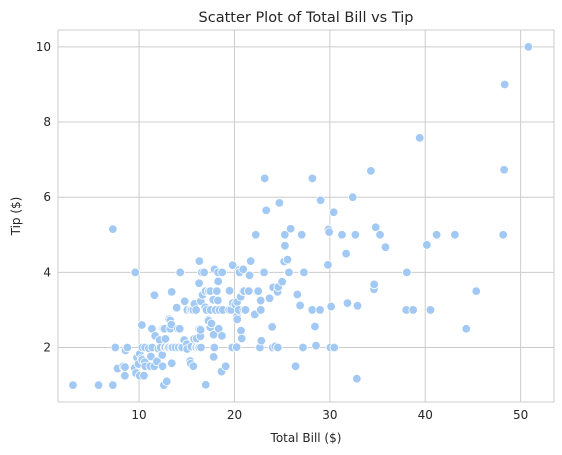 This screenshot has height=455, width=562. Describe the element at coordinates (43, 47) in the screenshot. I see `y-tick-label: 10` at that location.